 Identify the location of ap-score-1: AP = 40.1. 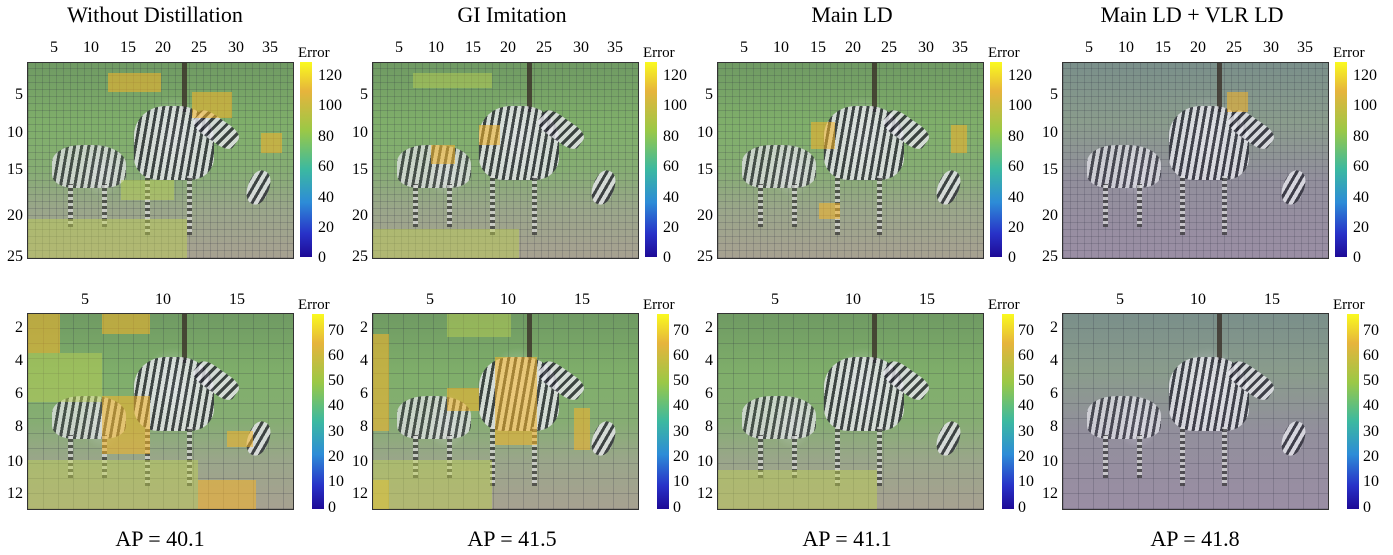
(160, 538).